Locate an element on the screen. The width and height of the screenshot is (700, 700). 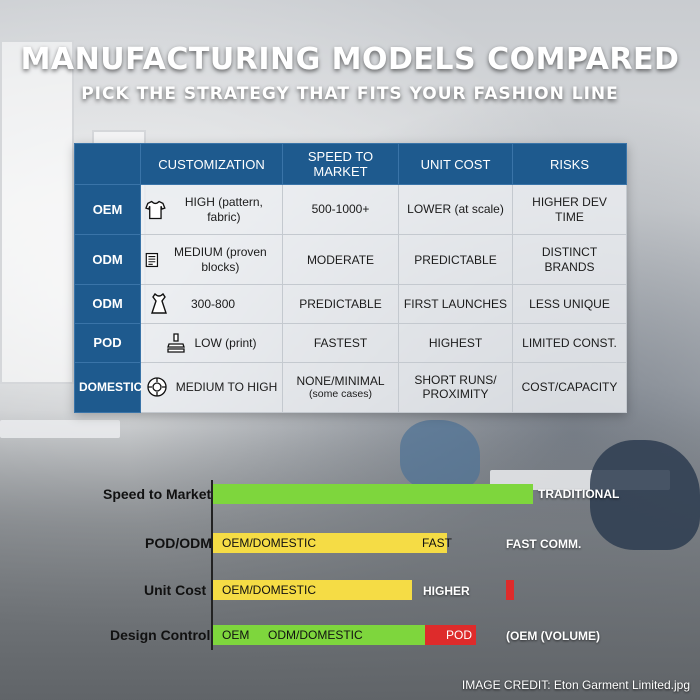
table-cell: LESS UNIQUE is located at coordinates (569, 304).